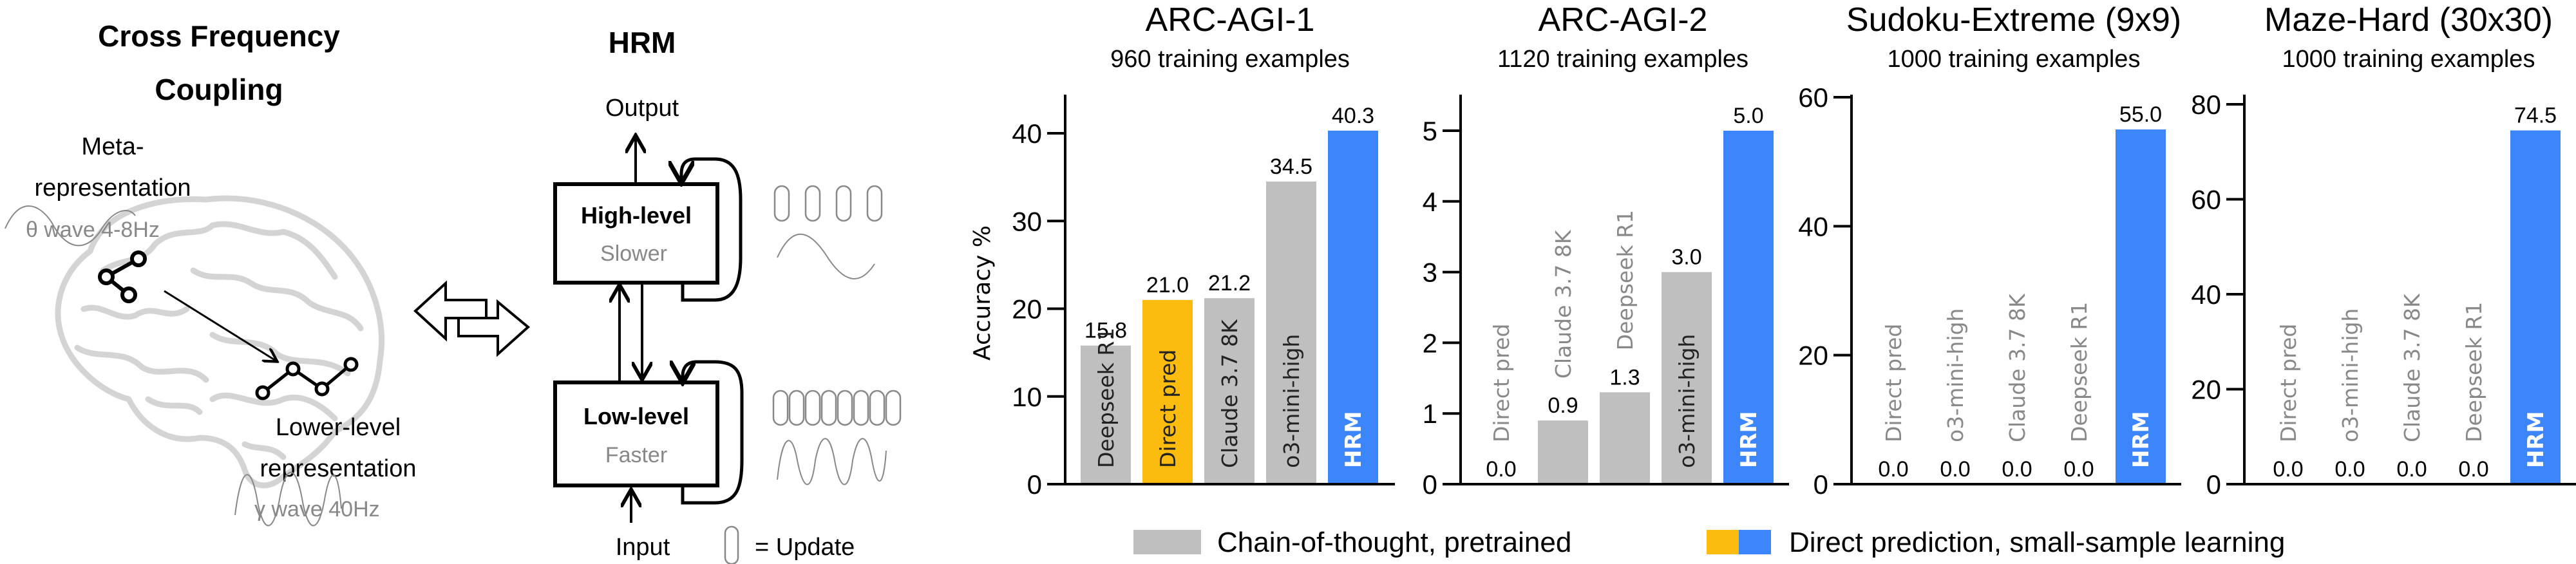 Image resolution: width=2576 pixels, height=564 pixels. I want to click on theta-wave-icon, so click(70, 226).